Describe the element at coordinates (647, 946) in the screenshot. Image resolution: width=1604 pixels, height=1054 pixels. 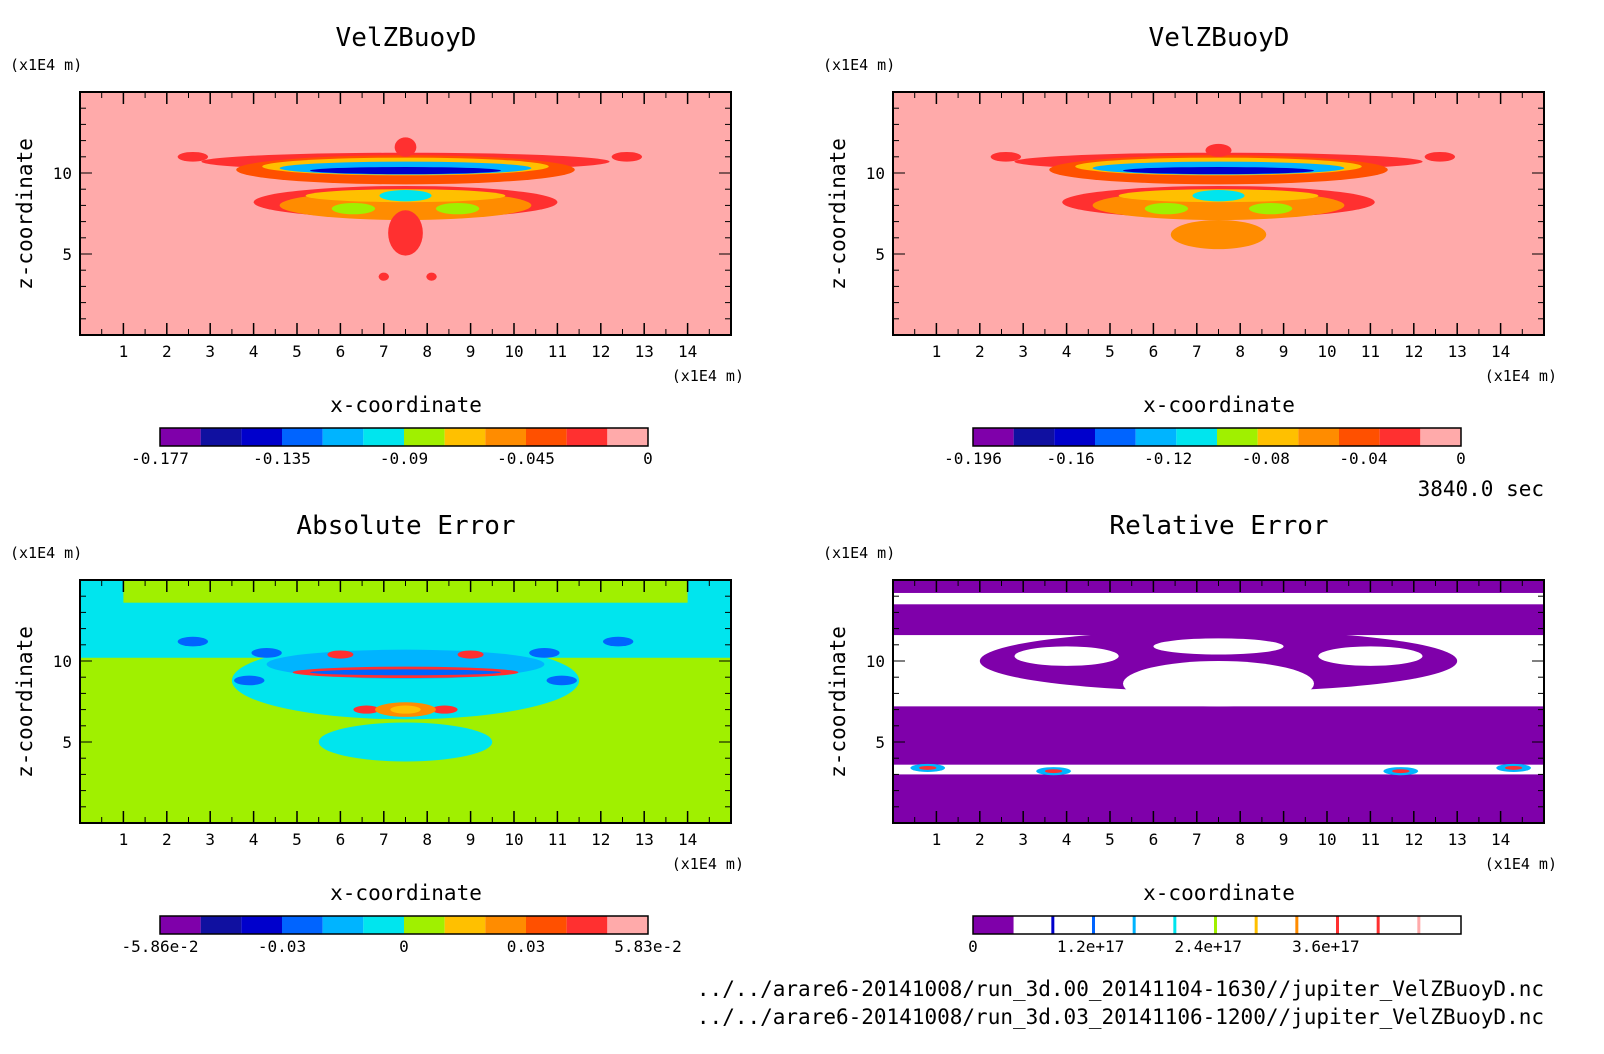
I see `colorbar-label: 5.83e-2` at that location.